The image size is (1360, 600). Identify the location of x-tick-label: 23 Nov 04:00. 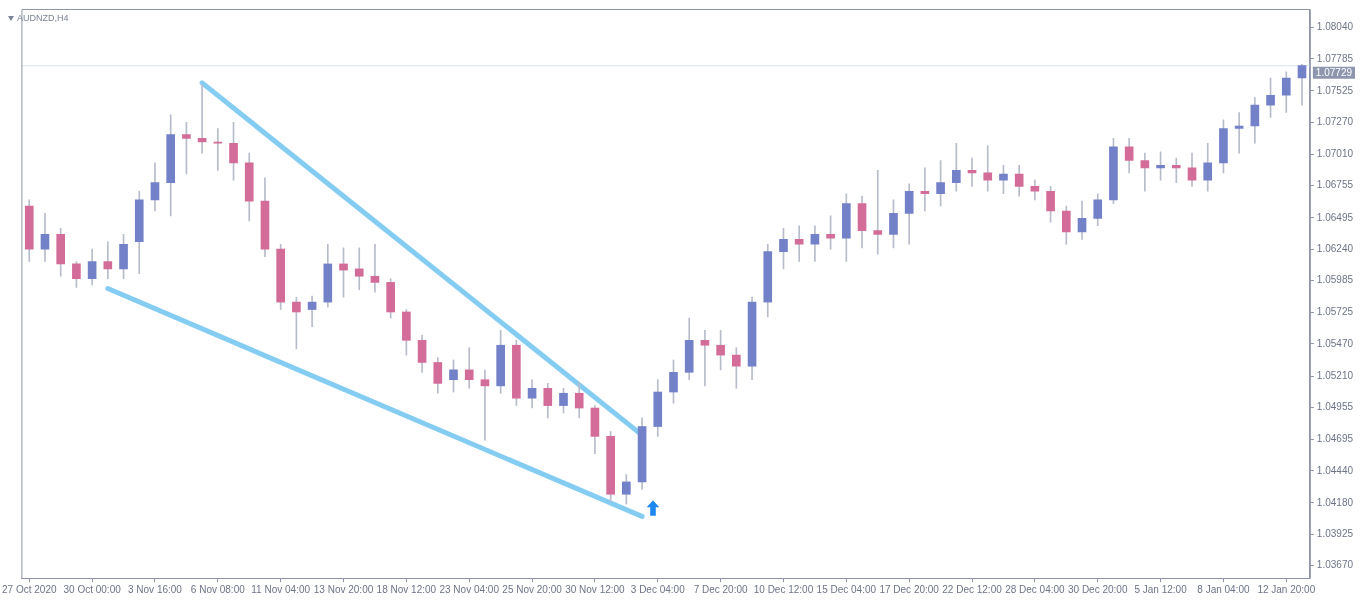
(469, 589).